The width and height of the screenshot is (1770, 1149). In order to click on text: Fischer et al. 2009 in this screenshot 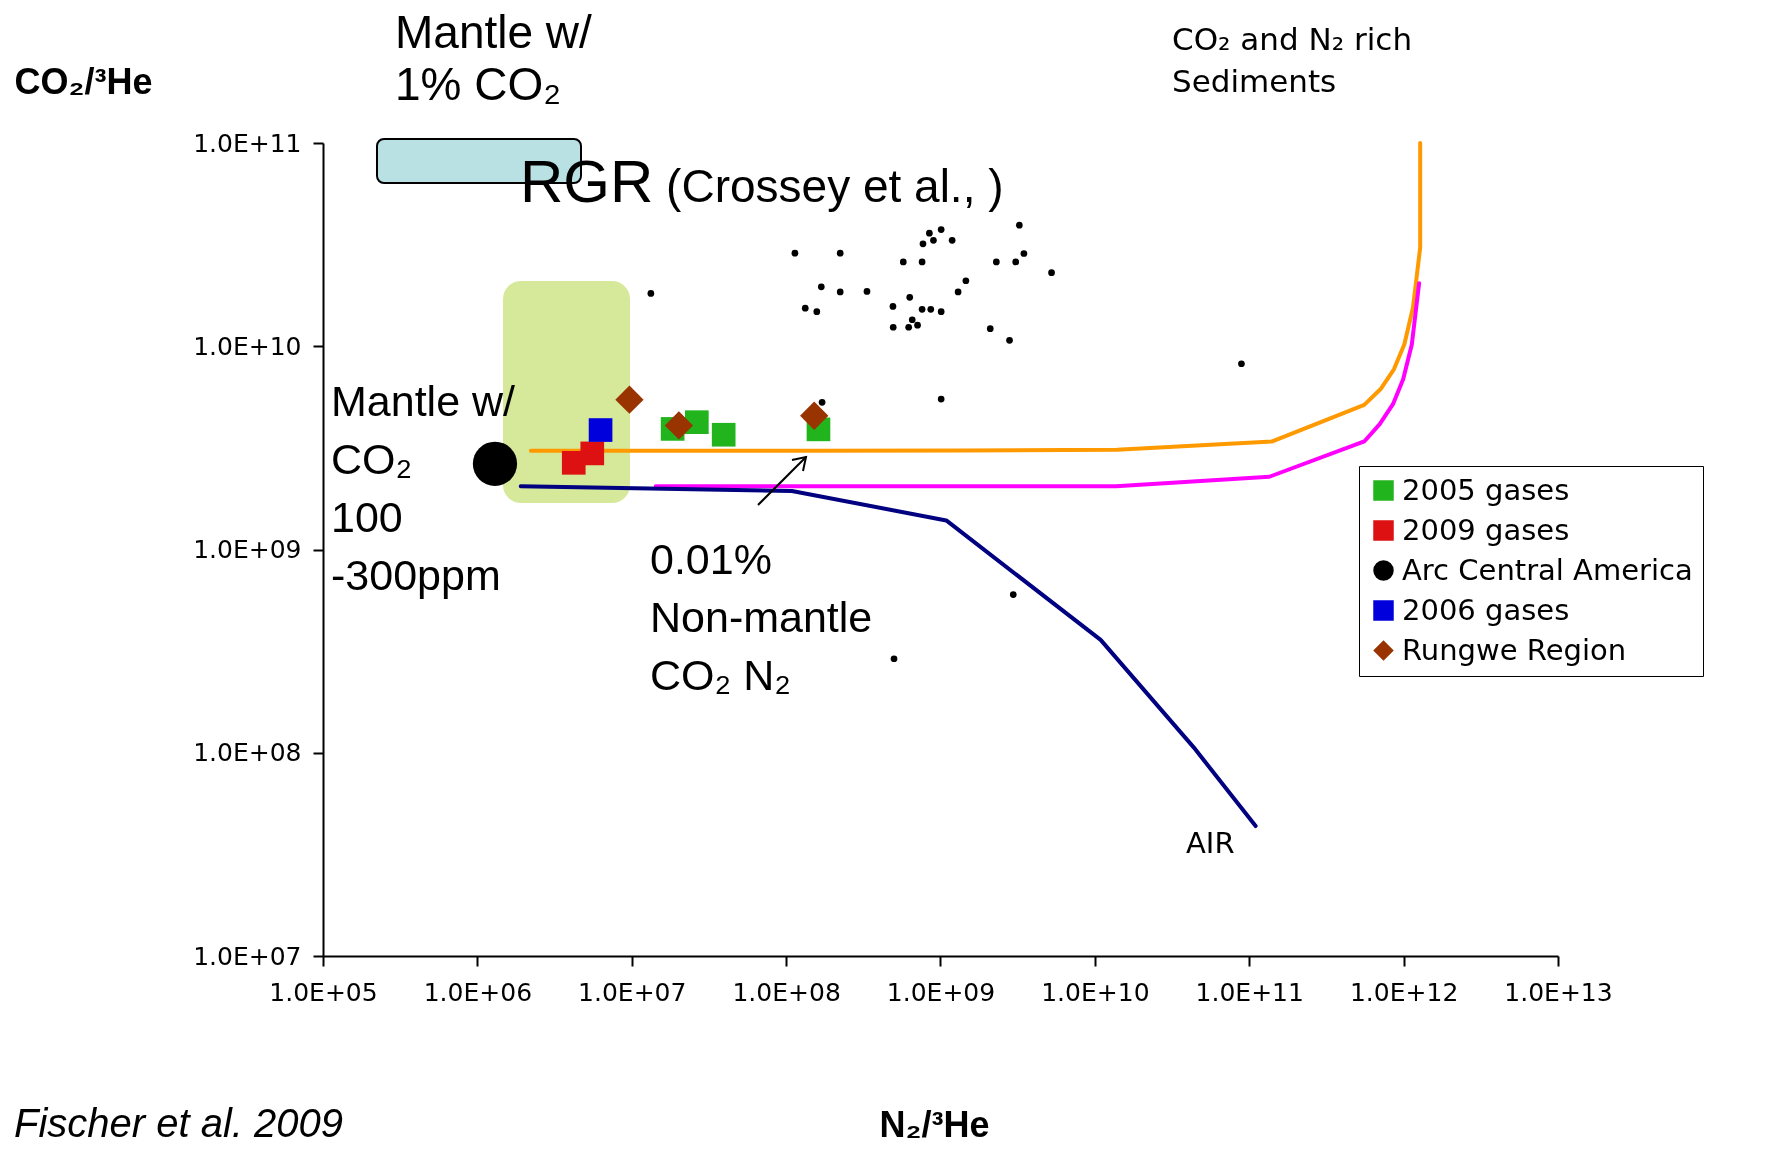, I will do `click(179, 1123)`.